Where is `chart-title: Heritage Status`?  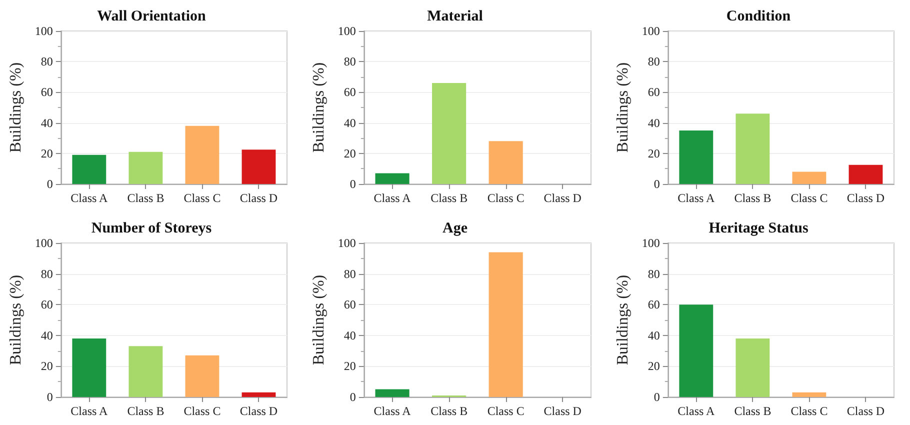
chart-title: Heritage Status is located at coordinates (758, 228).